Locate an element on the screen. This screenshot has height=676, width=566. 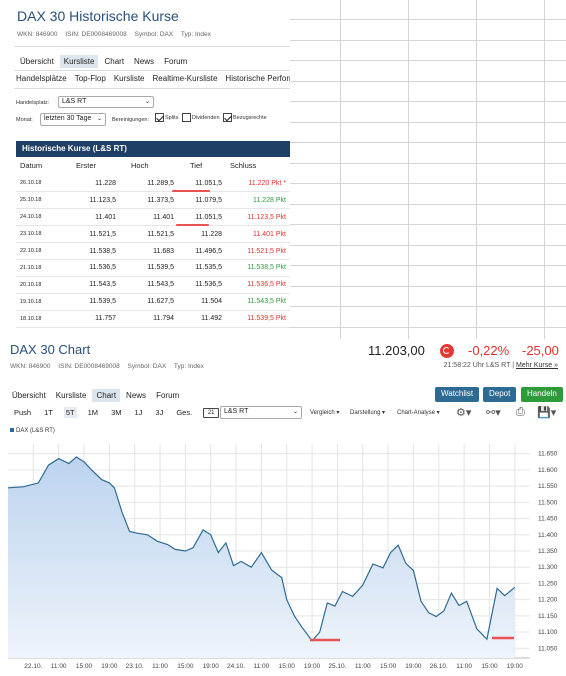
y-tick-label: 11.250 is located at coordinates (548, 583).